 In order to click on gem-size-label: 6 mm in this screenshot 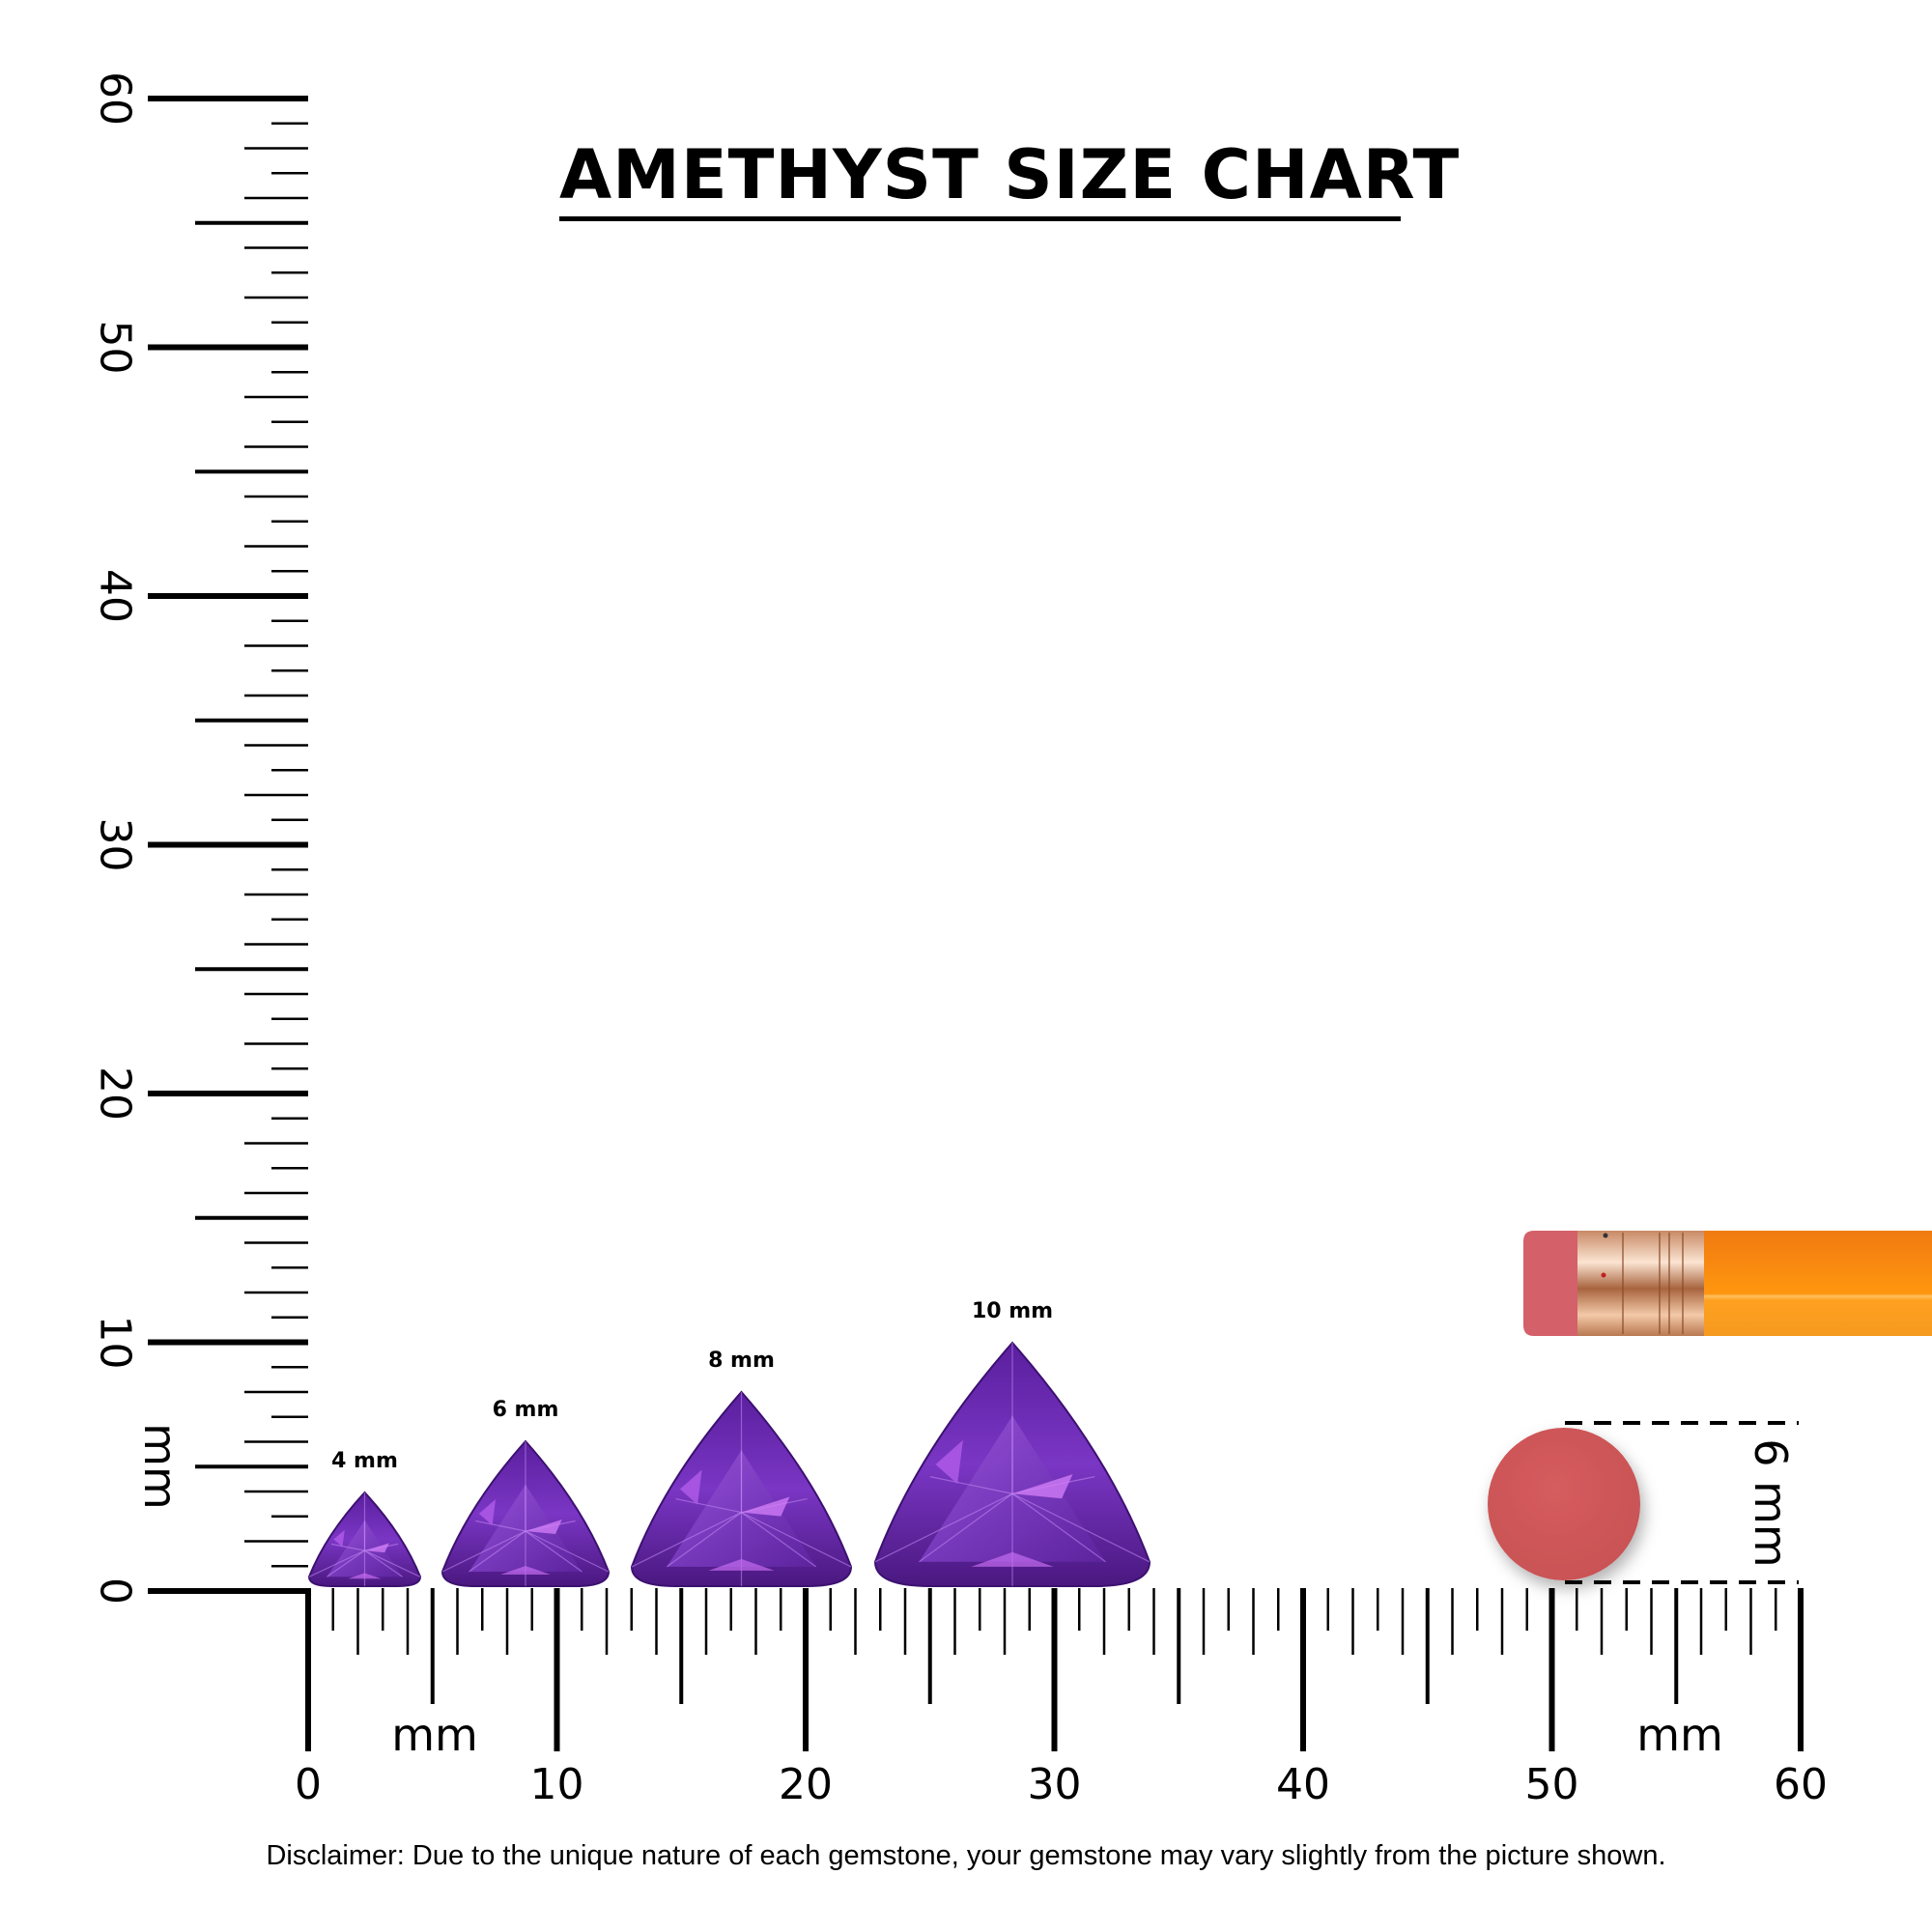, I will do `click(526, 1410)`.